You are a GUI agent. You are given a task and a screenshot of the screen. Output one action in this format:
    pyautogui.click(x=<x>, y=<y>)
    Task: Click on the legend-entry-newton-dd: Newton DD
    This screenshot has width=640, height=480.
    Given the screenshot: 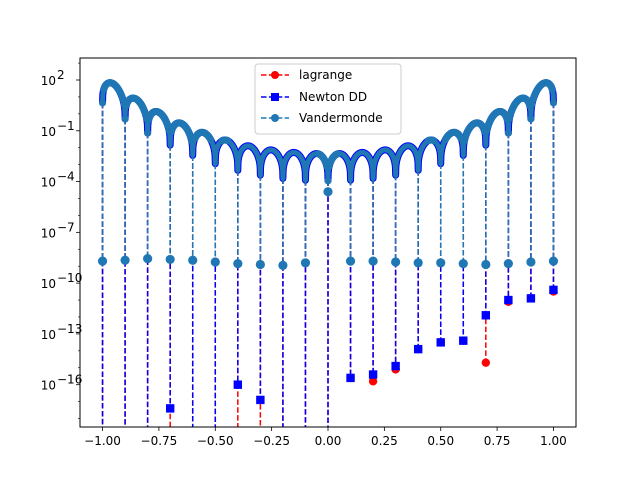 What is the action you would take?
    pyautogui.click(x=314, y=97)
    